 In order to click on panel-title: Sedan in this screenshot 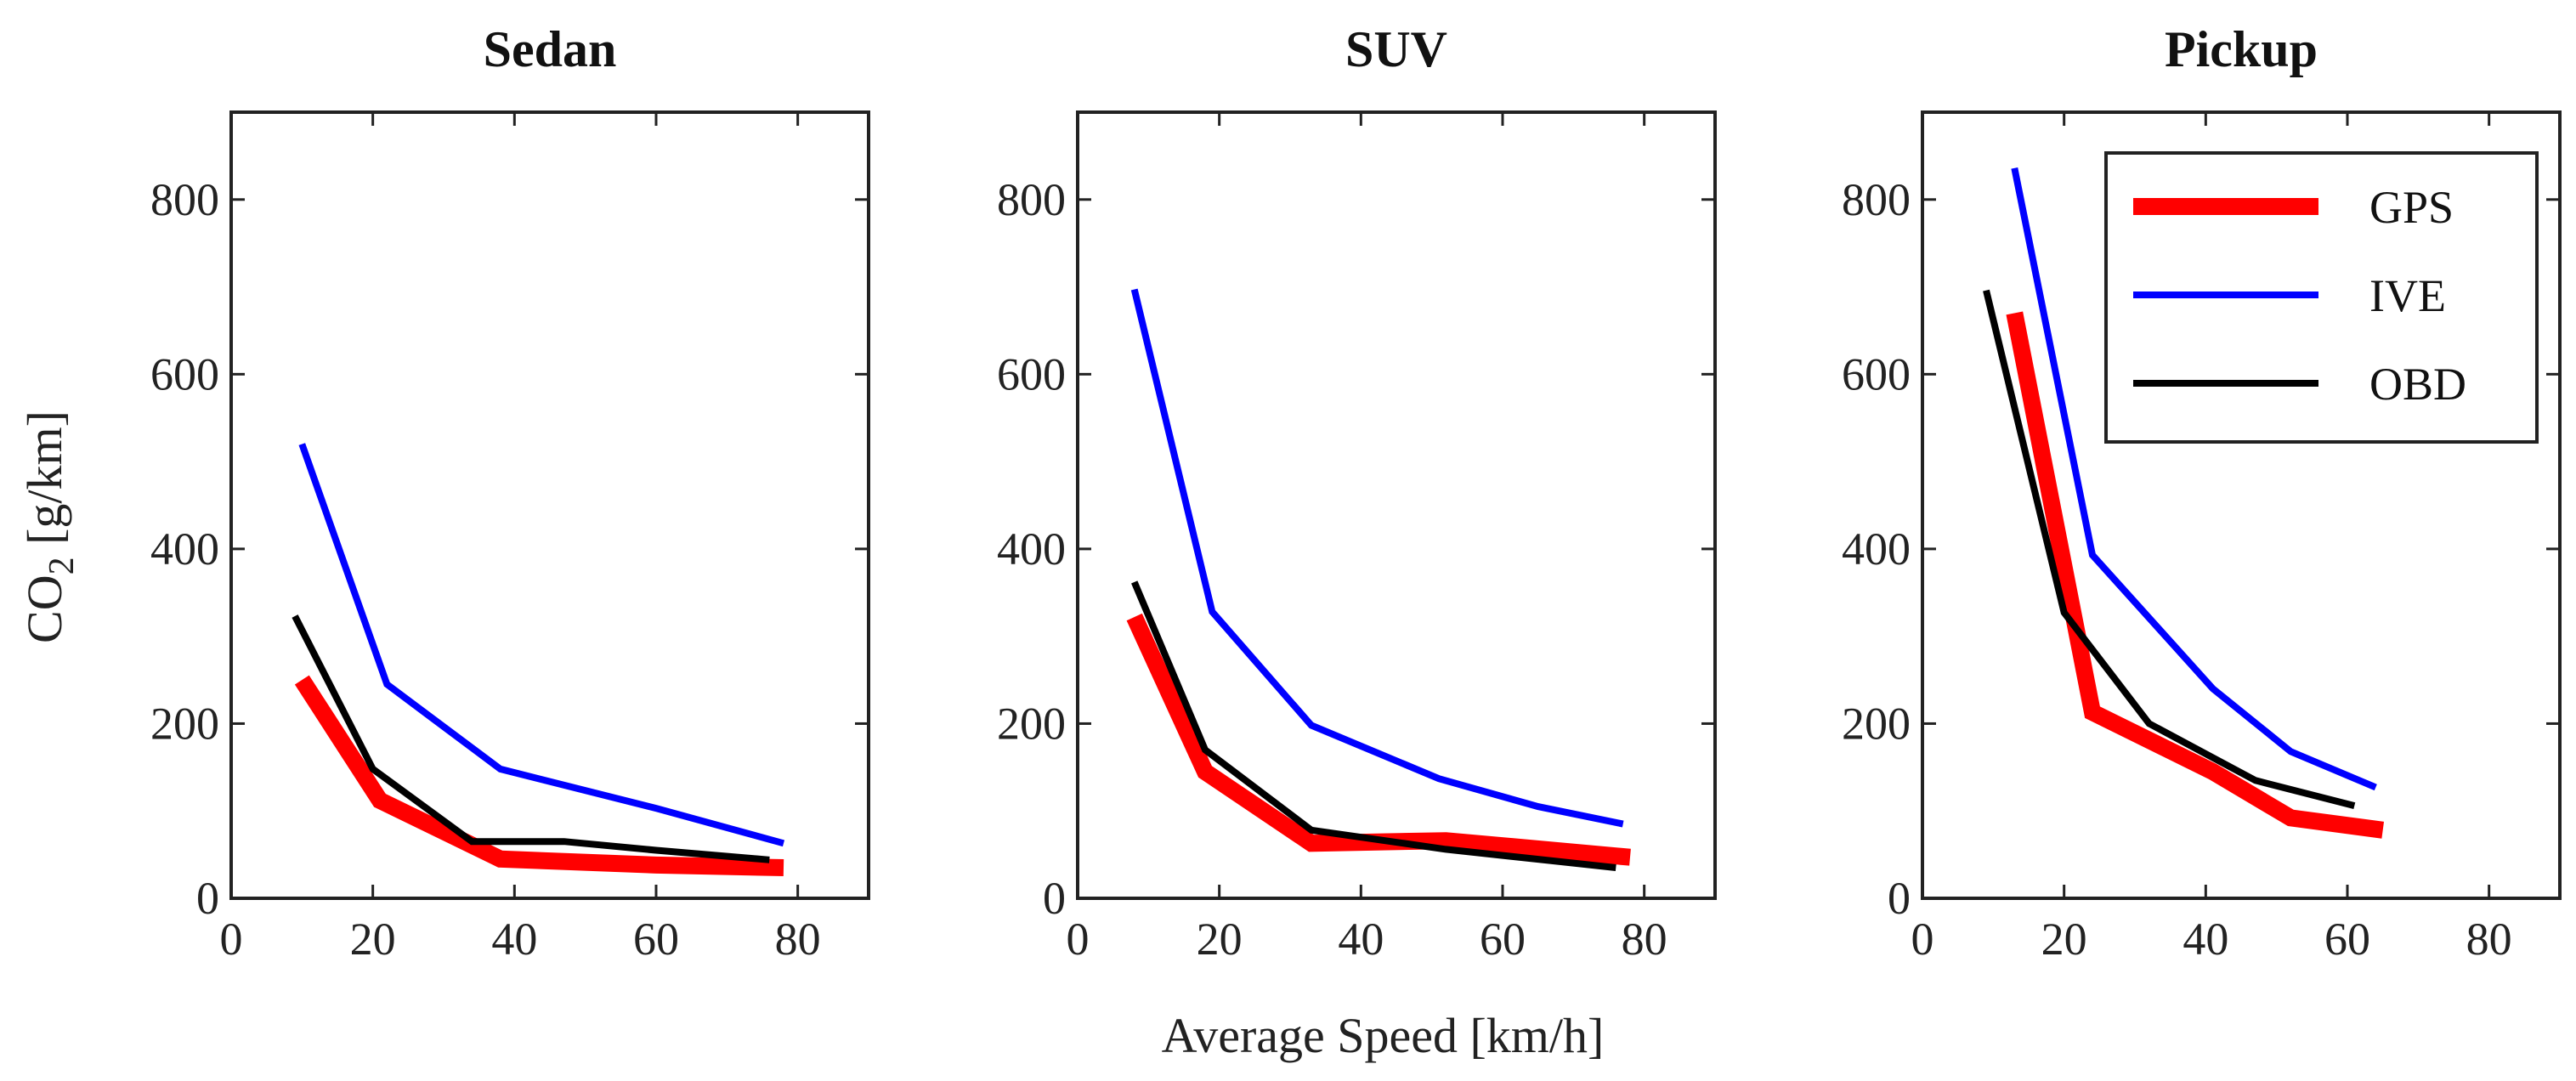, I will do `click(550, 49)`.